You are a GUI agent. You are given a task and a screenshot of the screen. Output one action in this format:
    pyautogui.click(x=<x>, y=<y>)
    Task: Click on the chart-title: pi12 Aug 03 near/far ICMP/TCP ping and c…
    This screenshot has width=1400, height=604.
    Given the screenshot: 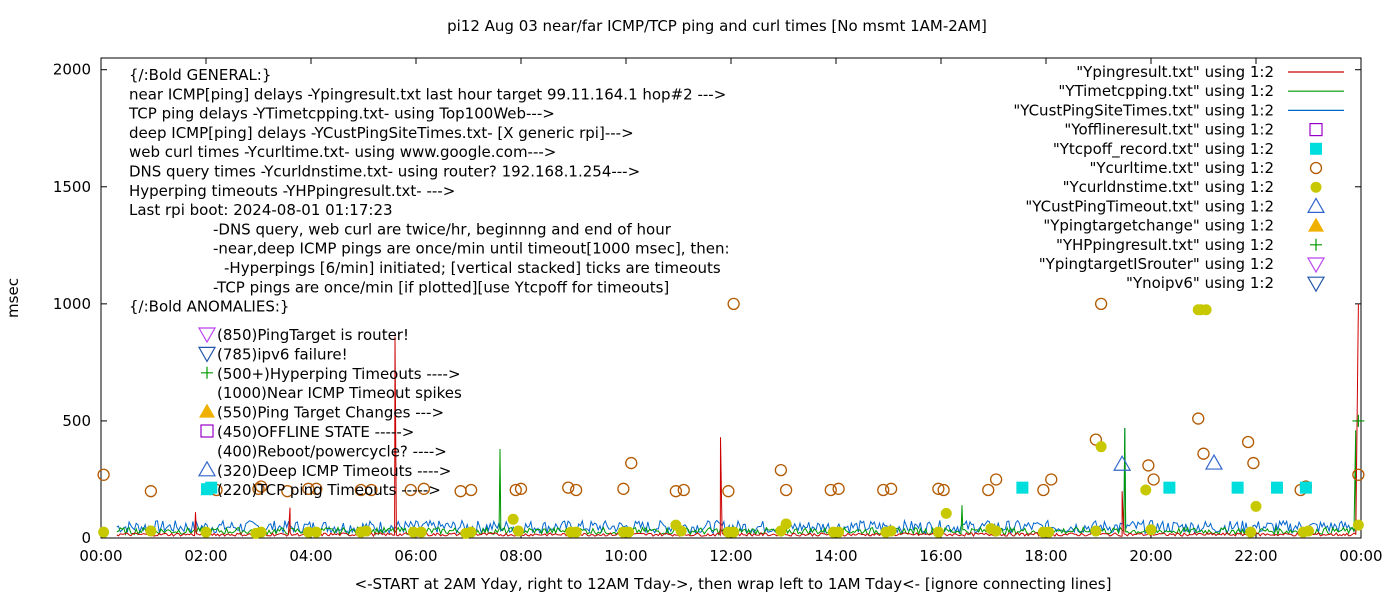 What is the action you would take?
    pyautogui.click(x=717, y=26)
    